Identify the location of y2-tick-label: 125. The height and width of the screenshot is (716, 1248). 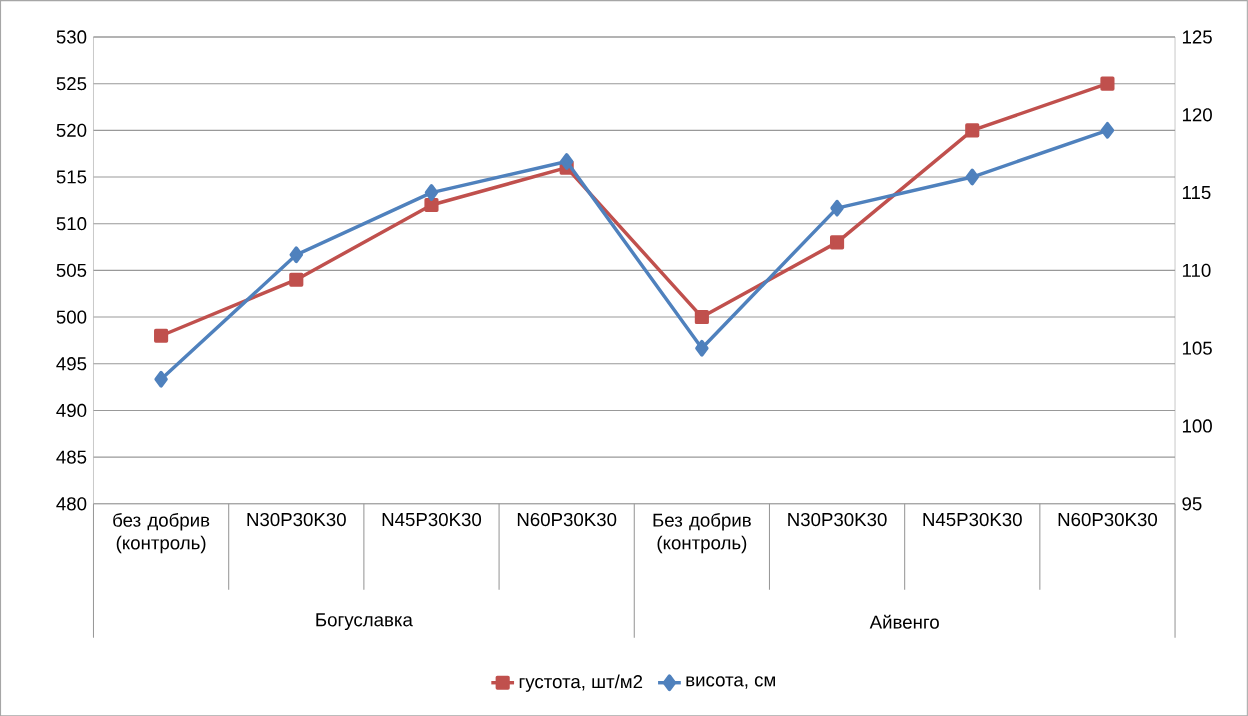
(1197, 37).